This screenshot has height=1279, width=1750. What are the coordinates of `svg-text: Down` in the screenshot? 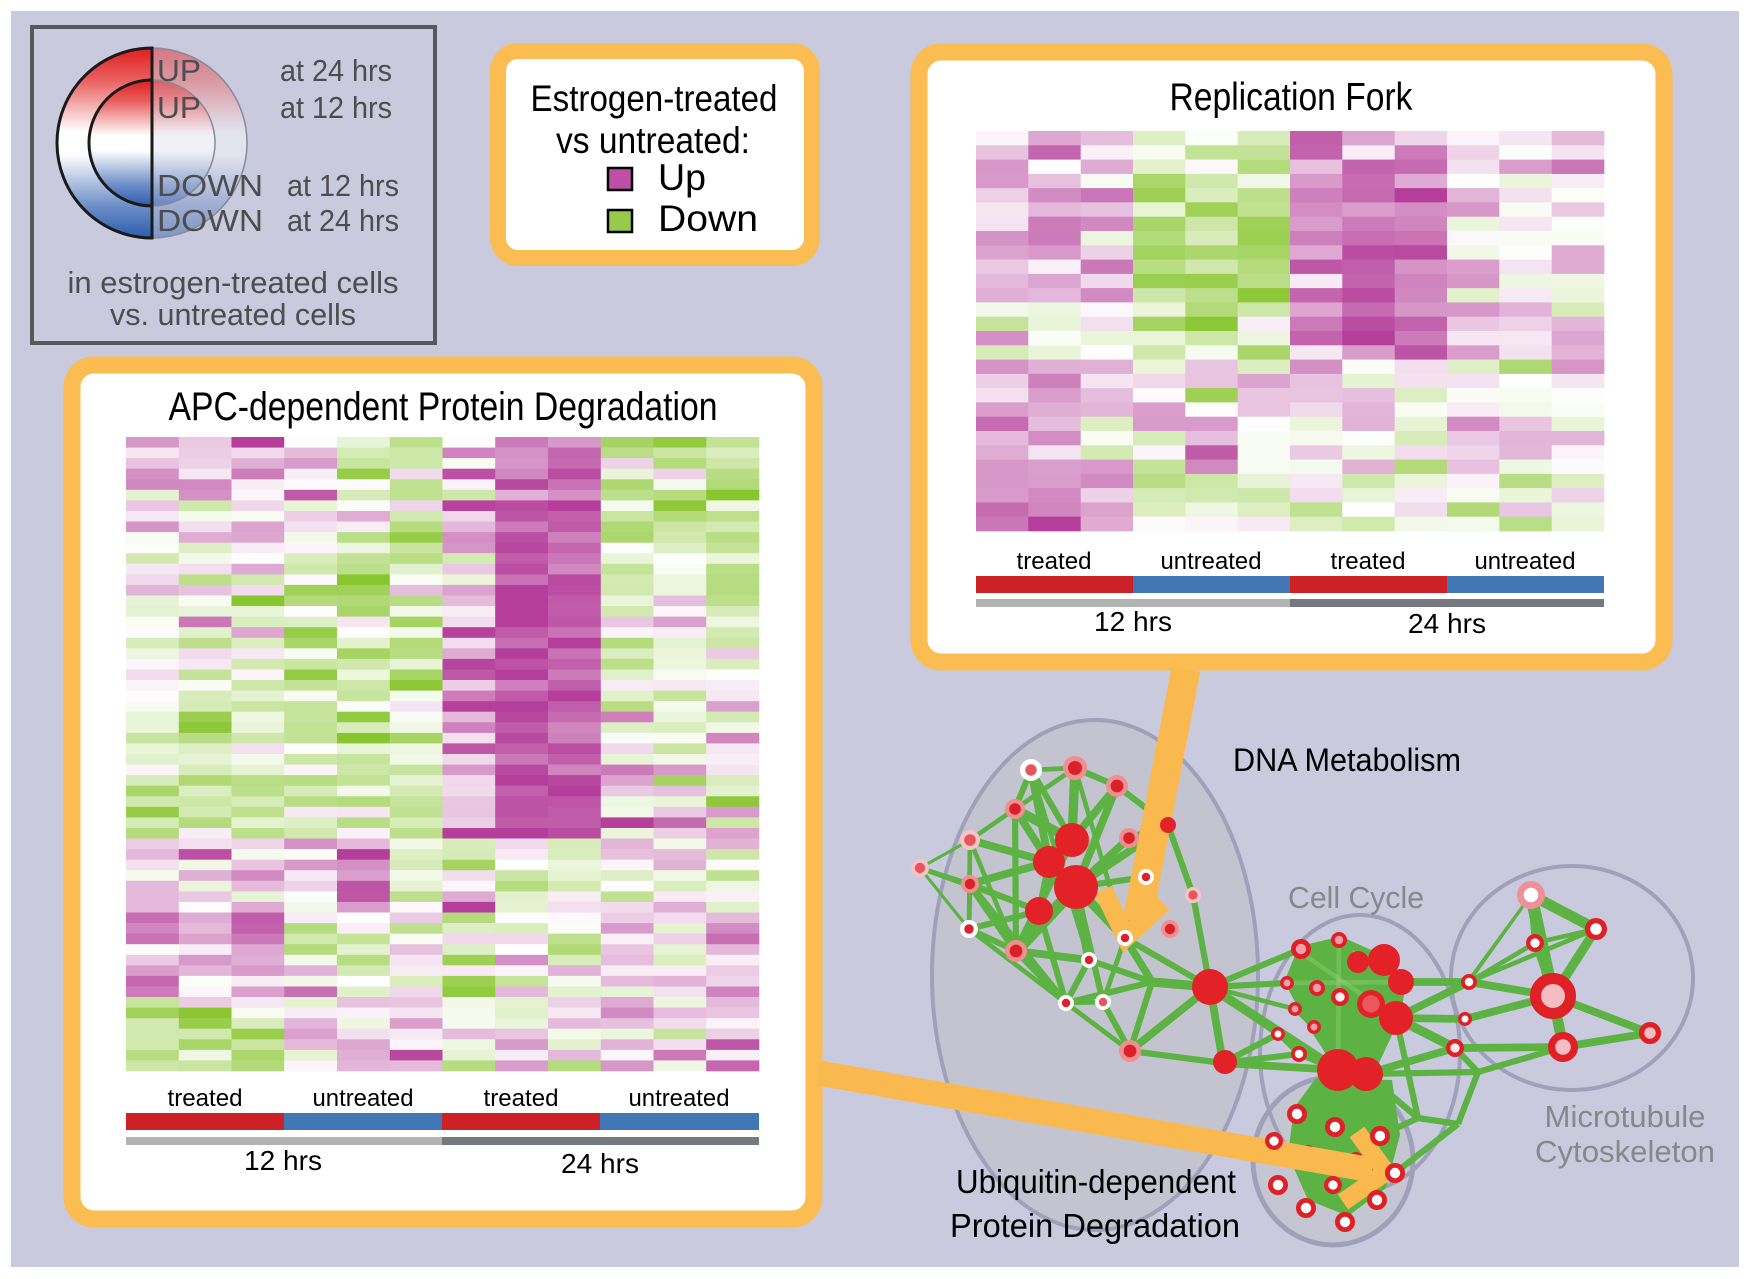 It's located at (708, 218).